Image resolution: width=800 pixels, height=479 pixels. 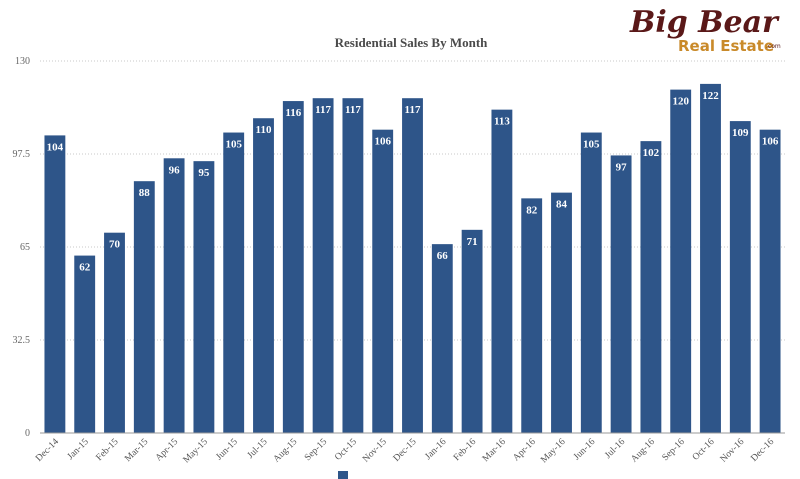 I want to click on x-tick-label: Aug-15, so click(x=286, y=451).